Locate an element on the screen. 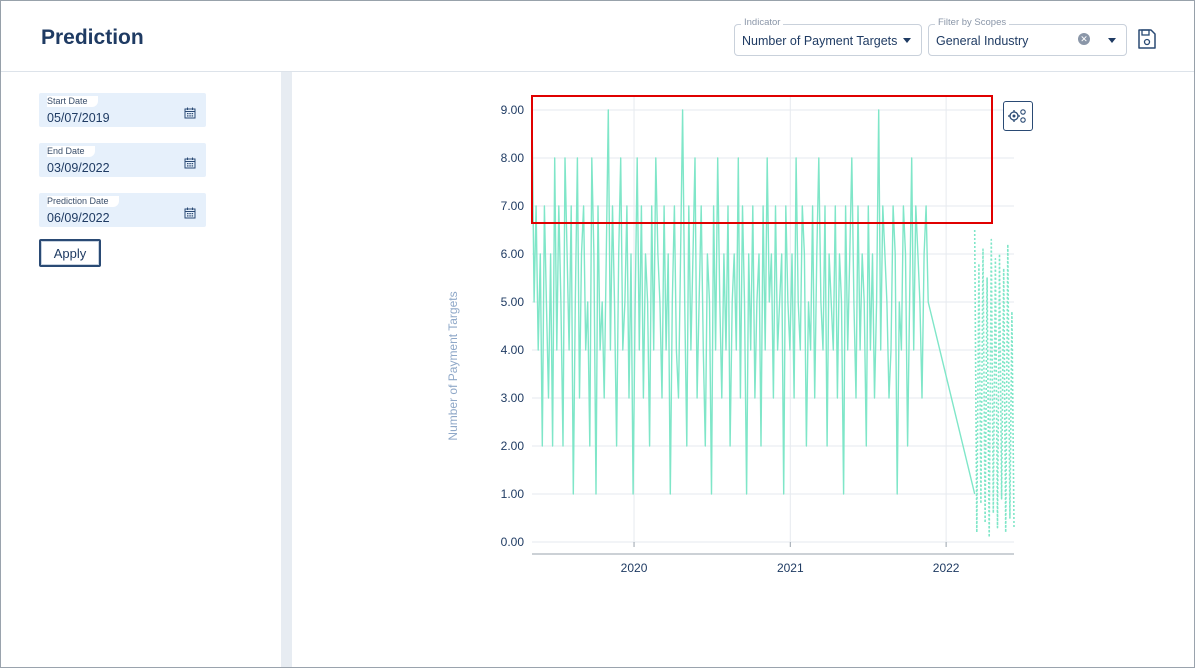 The height and width of the screenshot is (668, 1195). indicator-select: Indicator Number of Payment Targets is located at coordinates (828, 36).